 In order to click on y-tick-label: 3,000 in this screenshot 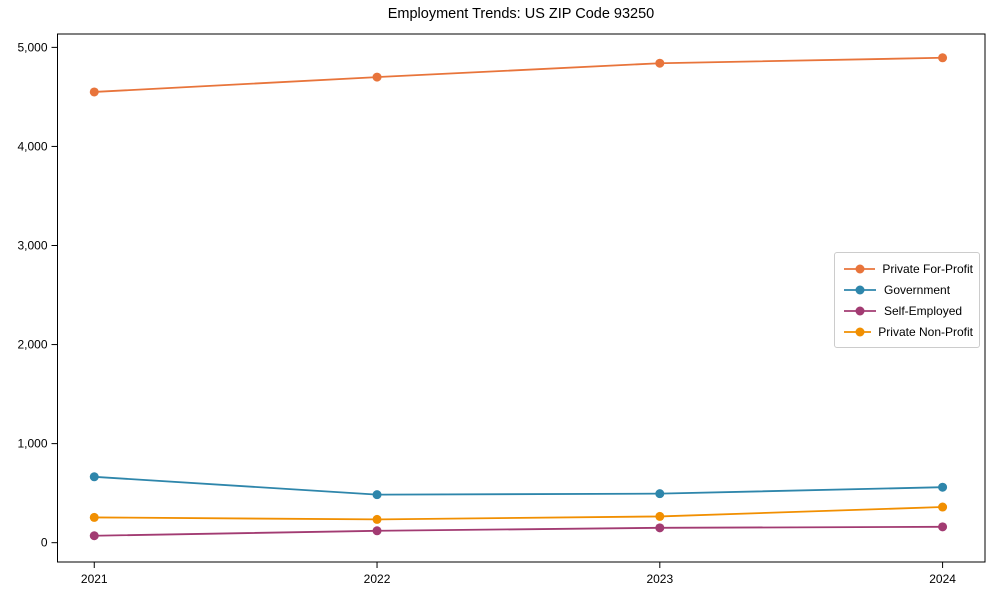, I will do `click(32, 245)`.